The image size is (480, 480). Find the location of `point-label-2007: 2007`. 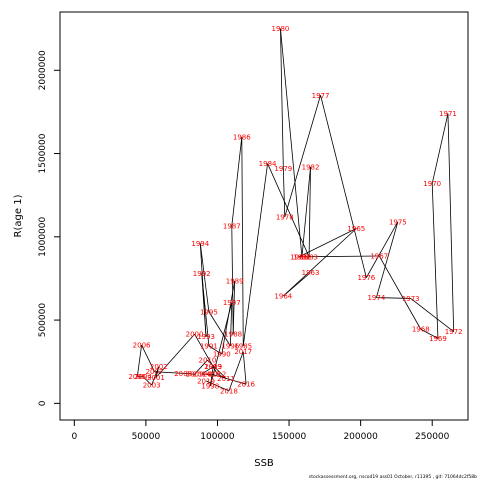

point-label-2007: 2007 is located at coordinates (155, 372).